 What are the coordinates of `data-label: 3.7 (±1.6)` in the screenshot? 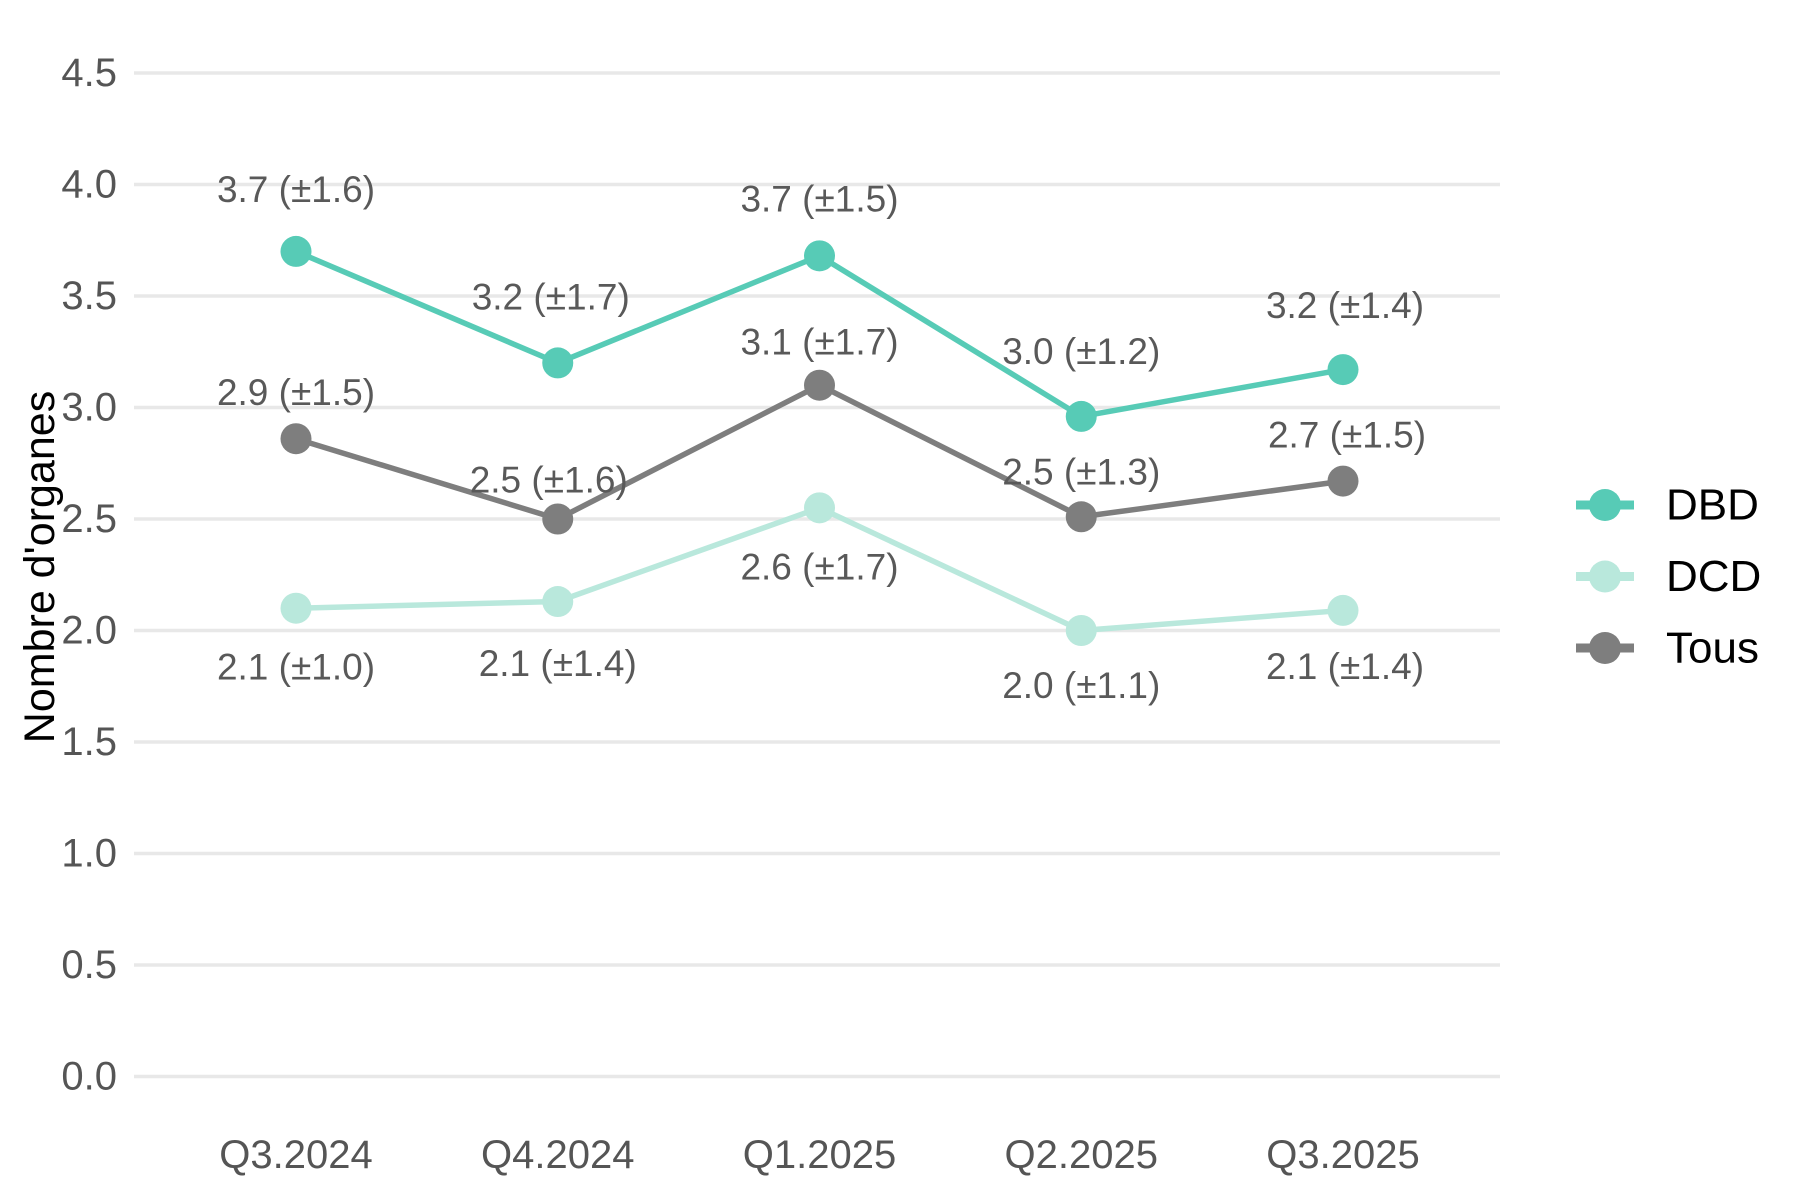 It's located at (296, 189).